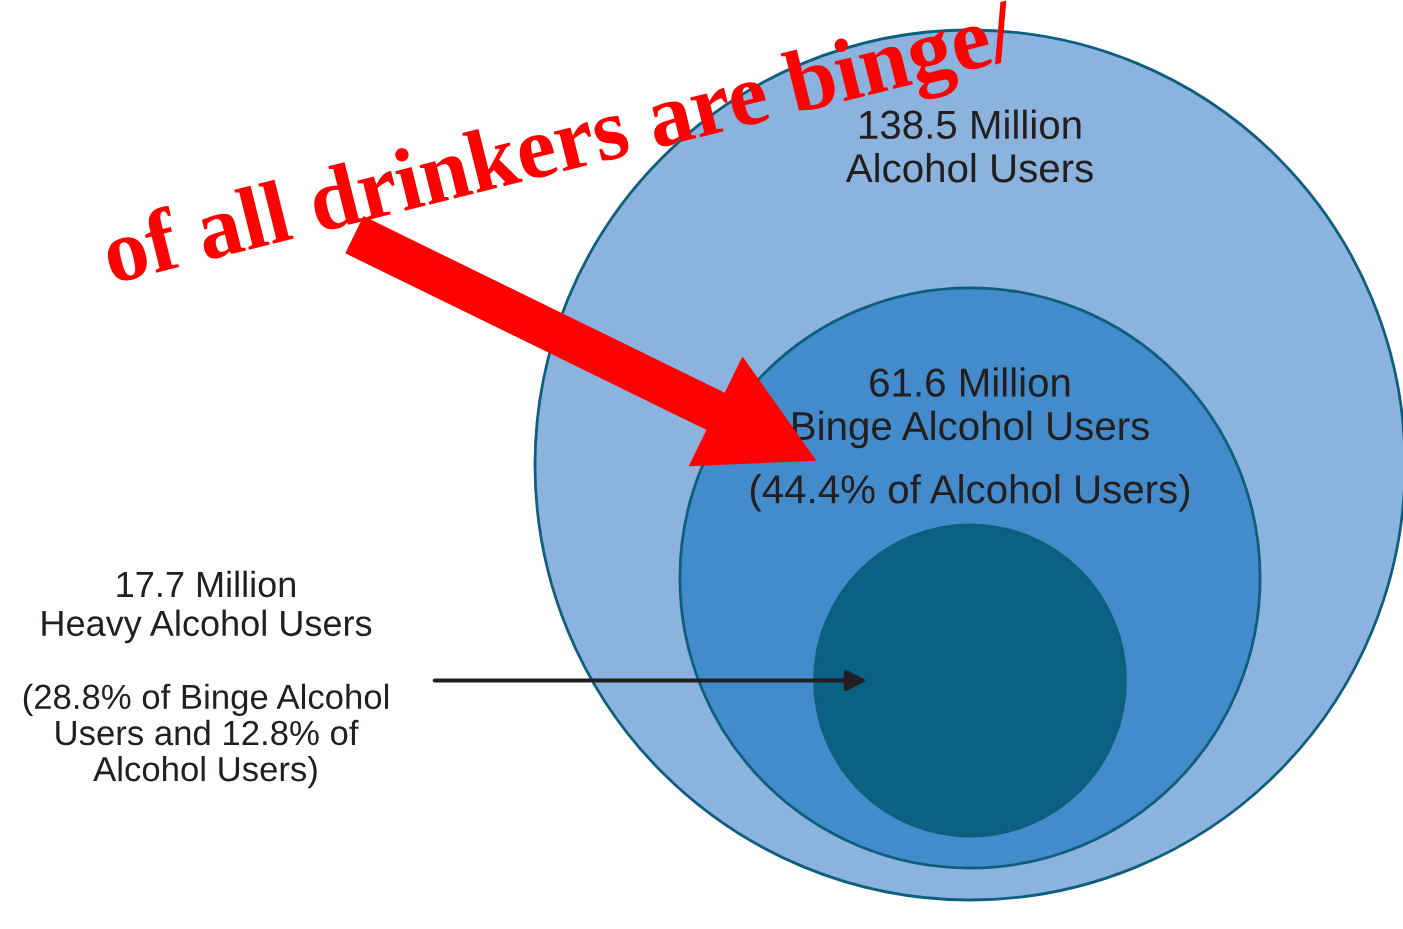 The image size is (1403, 929). Describe the element at coordinates (207, 626) in the screenshot. I see `category-label: Heavy Alcohol Users` at that location.